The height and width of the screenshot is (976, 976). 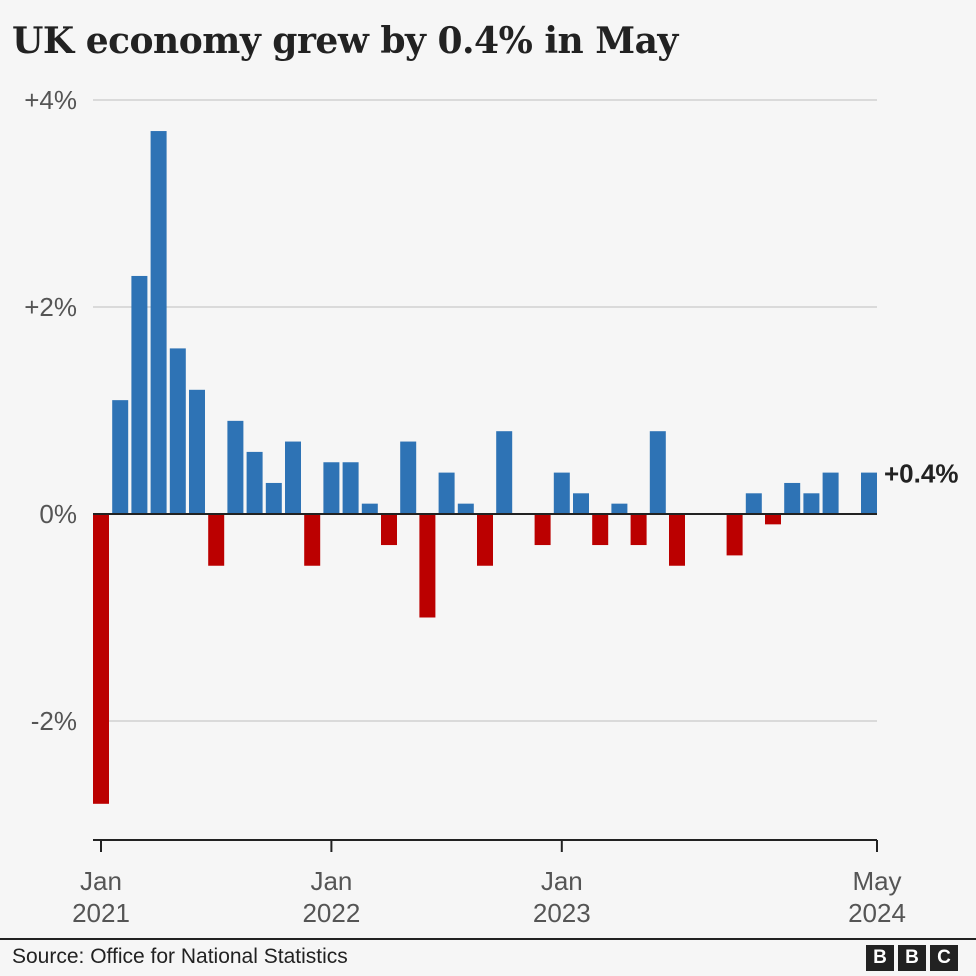 What do you see at coordinates (177, 431) in the screenshot?
I see `bar-may-2021` at bounding box center [177, 431].